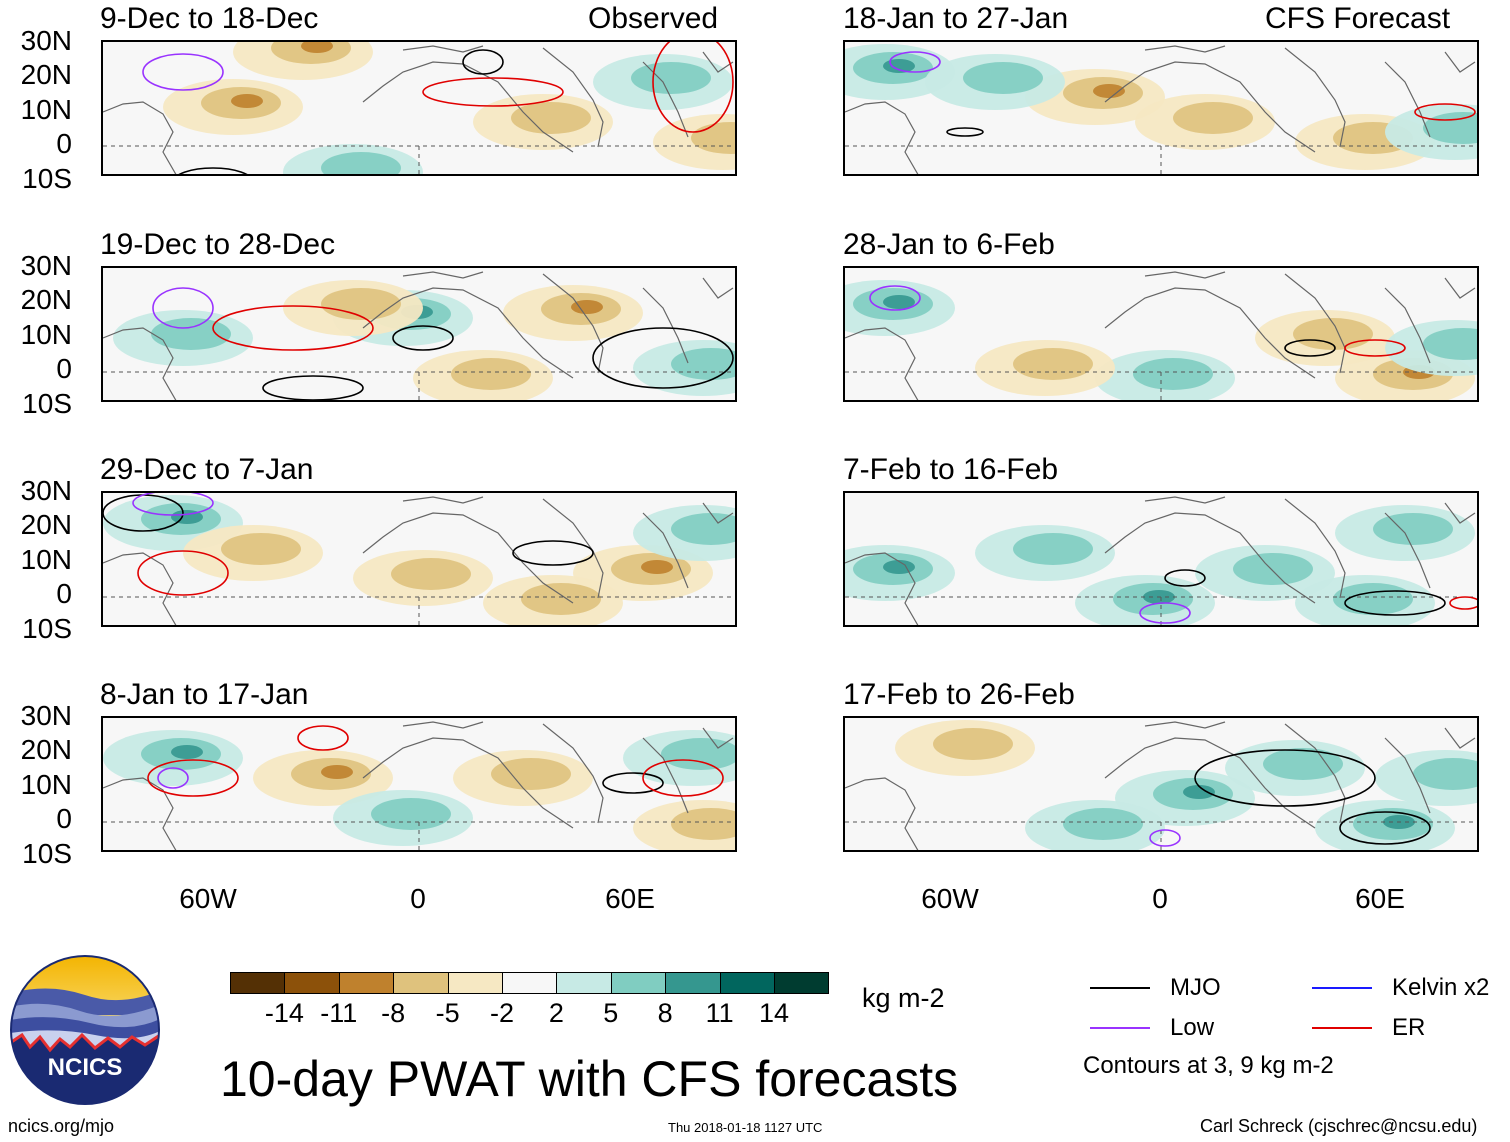 The height and width of the screenshot is (1142, 1510). Describe the element at coordinates (719, 1013) in the screenshot. I see `colorbar-tick-label: 11` at that location.